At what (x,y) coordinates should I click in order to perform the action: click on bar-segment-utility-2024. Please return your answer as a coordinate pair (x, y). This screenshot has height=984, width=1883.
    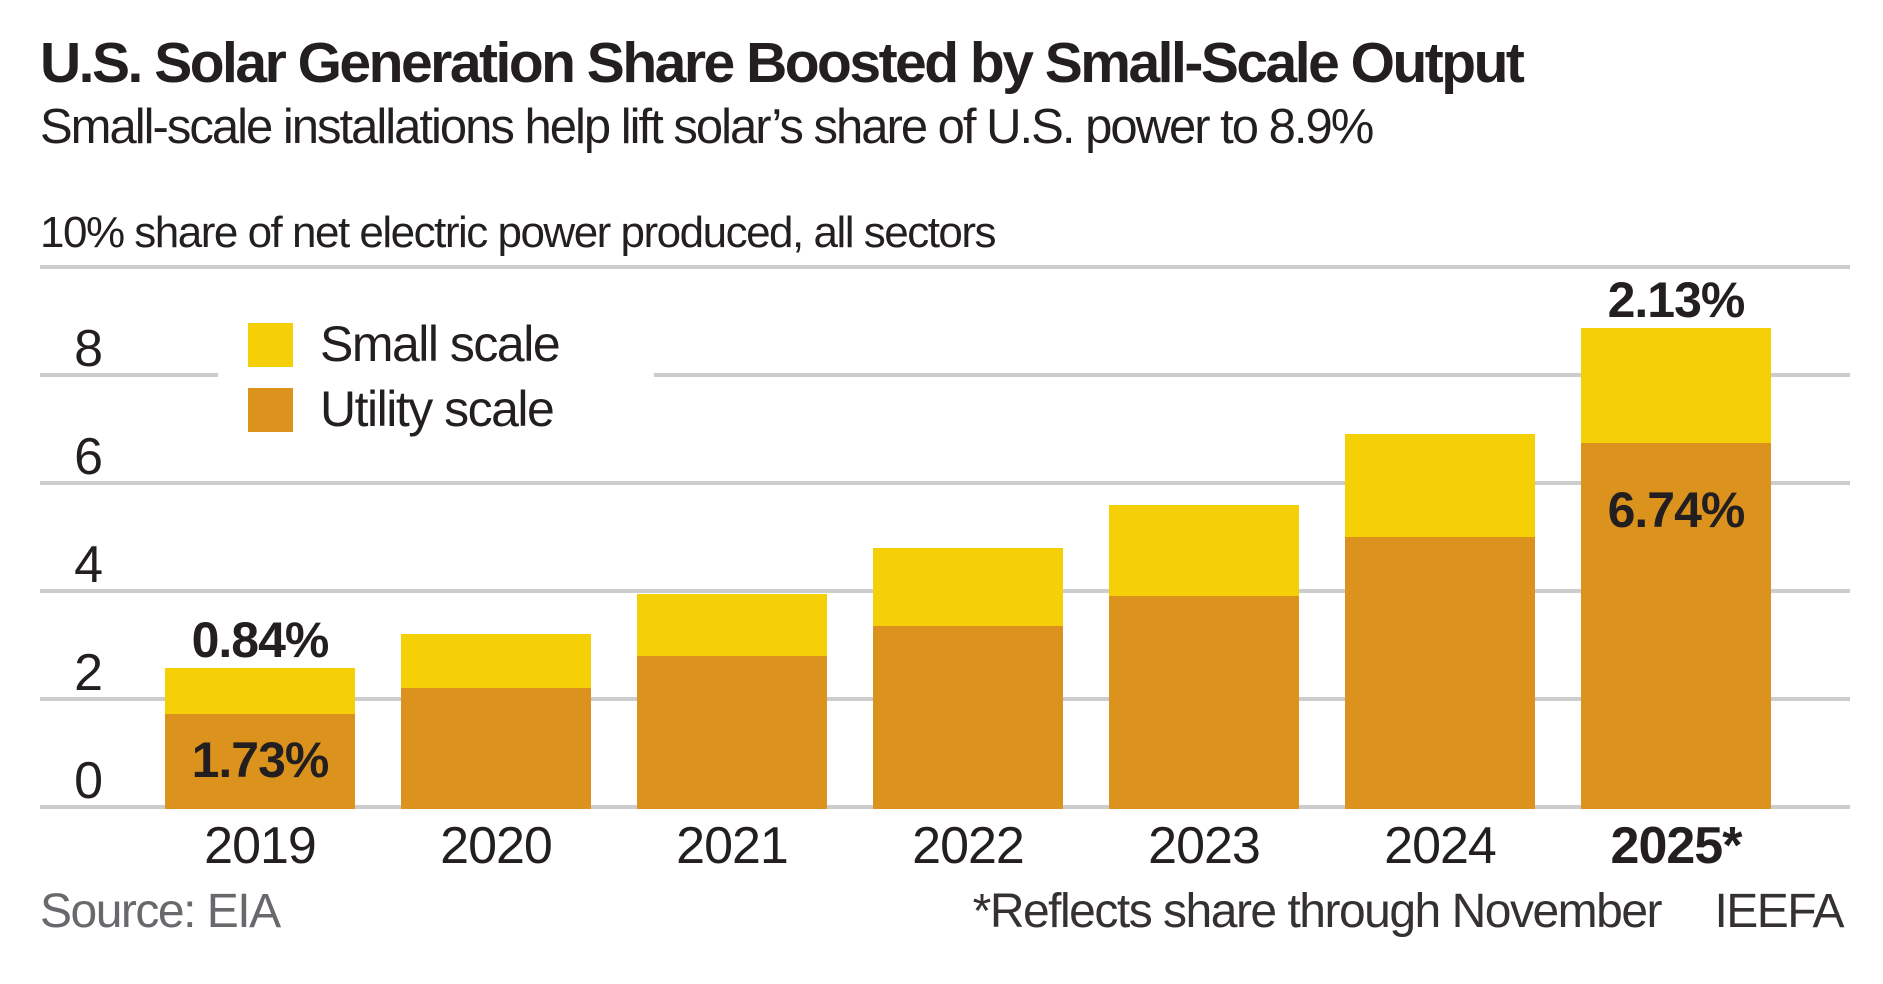
    Looking at the image, I should click on (1440, 673).